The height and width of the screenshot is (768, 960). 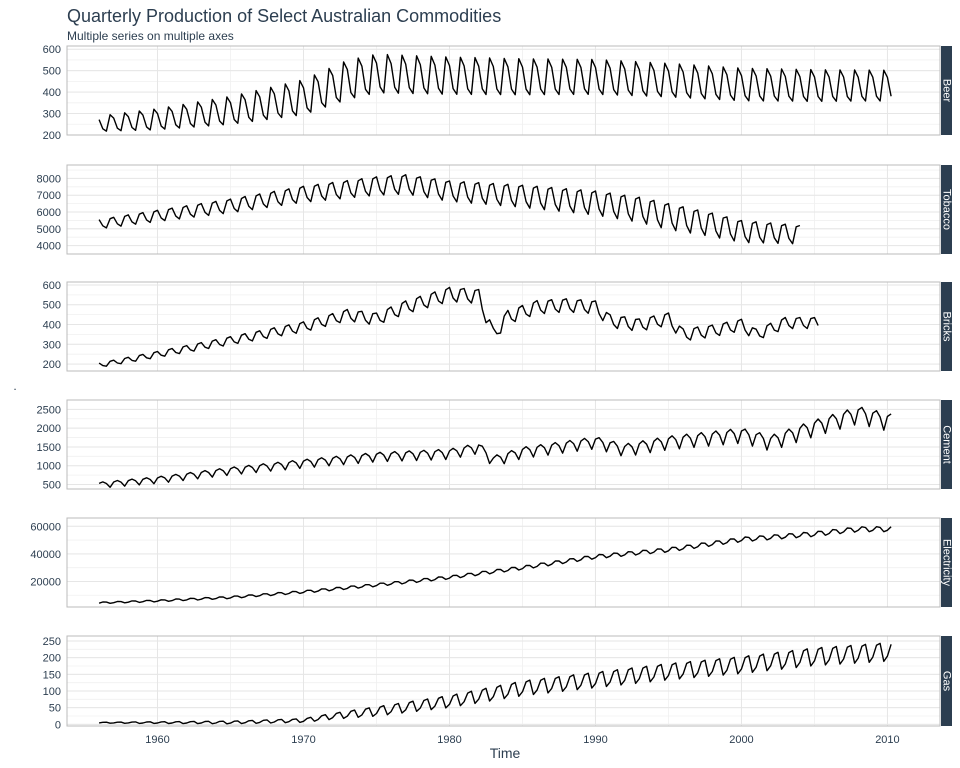 I want to click on y-tick-label: 2000, so click(x=49, y=429).